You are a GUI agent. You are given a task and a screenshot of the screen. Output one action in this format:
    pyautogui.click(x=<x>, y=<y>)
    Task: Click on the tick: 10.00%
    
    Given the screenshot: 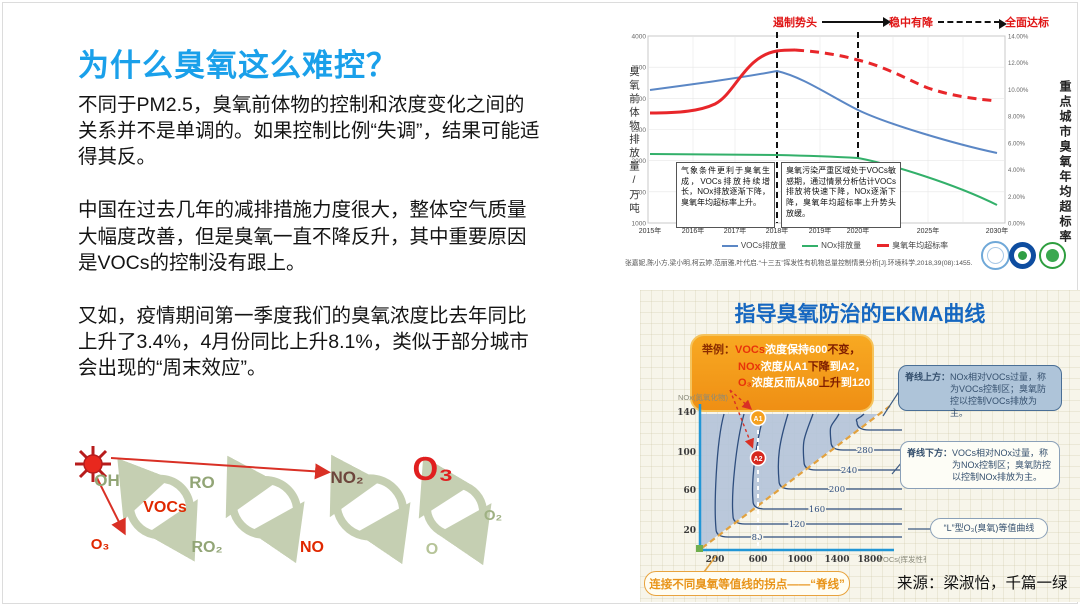 What is the action you would take?
    pyautogui.click(x=1018, y=91)
    